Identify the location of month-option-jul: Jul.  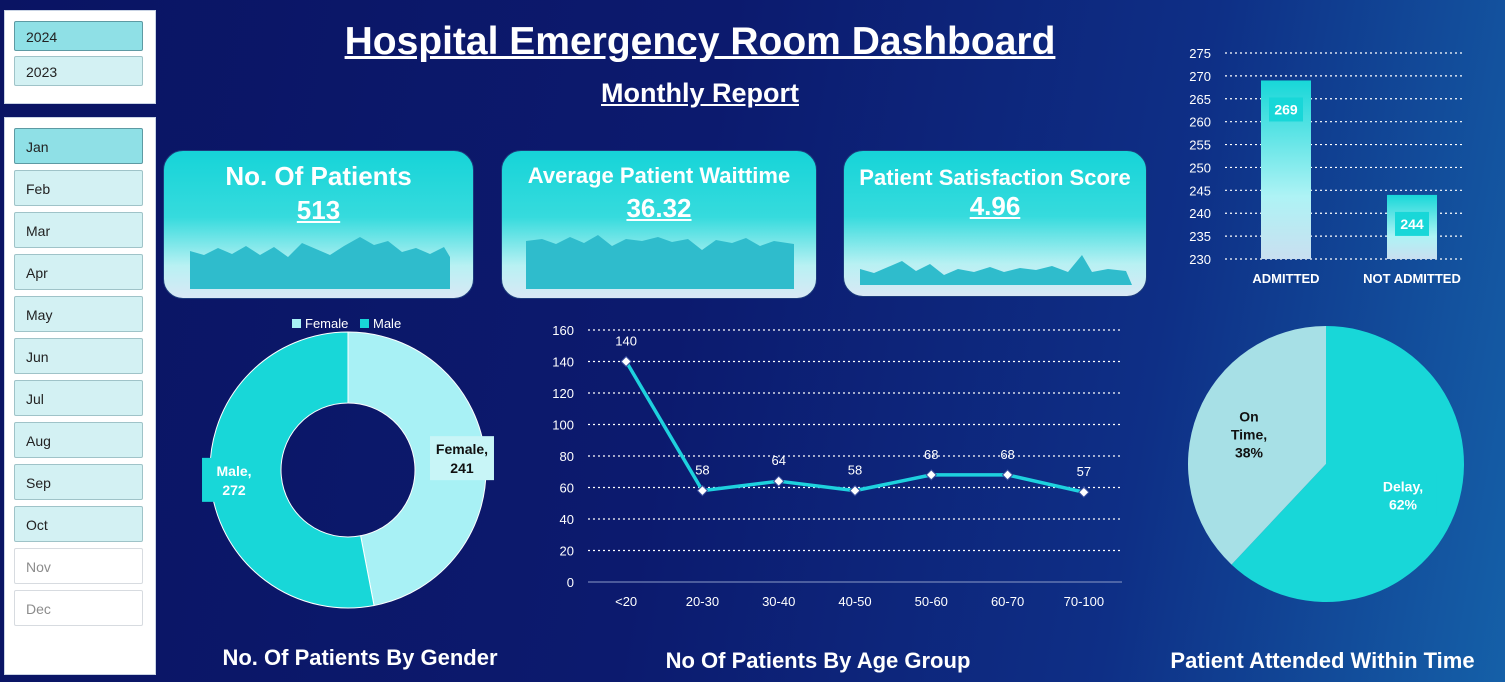
(78, 398).